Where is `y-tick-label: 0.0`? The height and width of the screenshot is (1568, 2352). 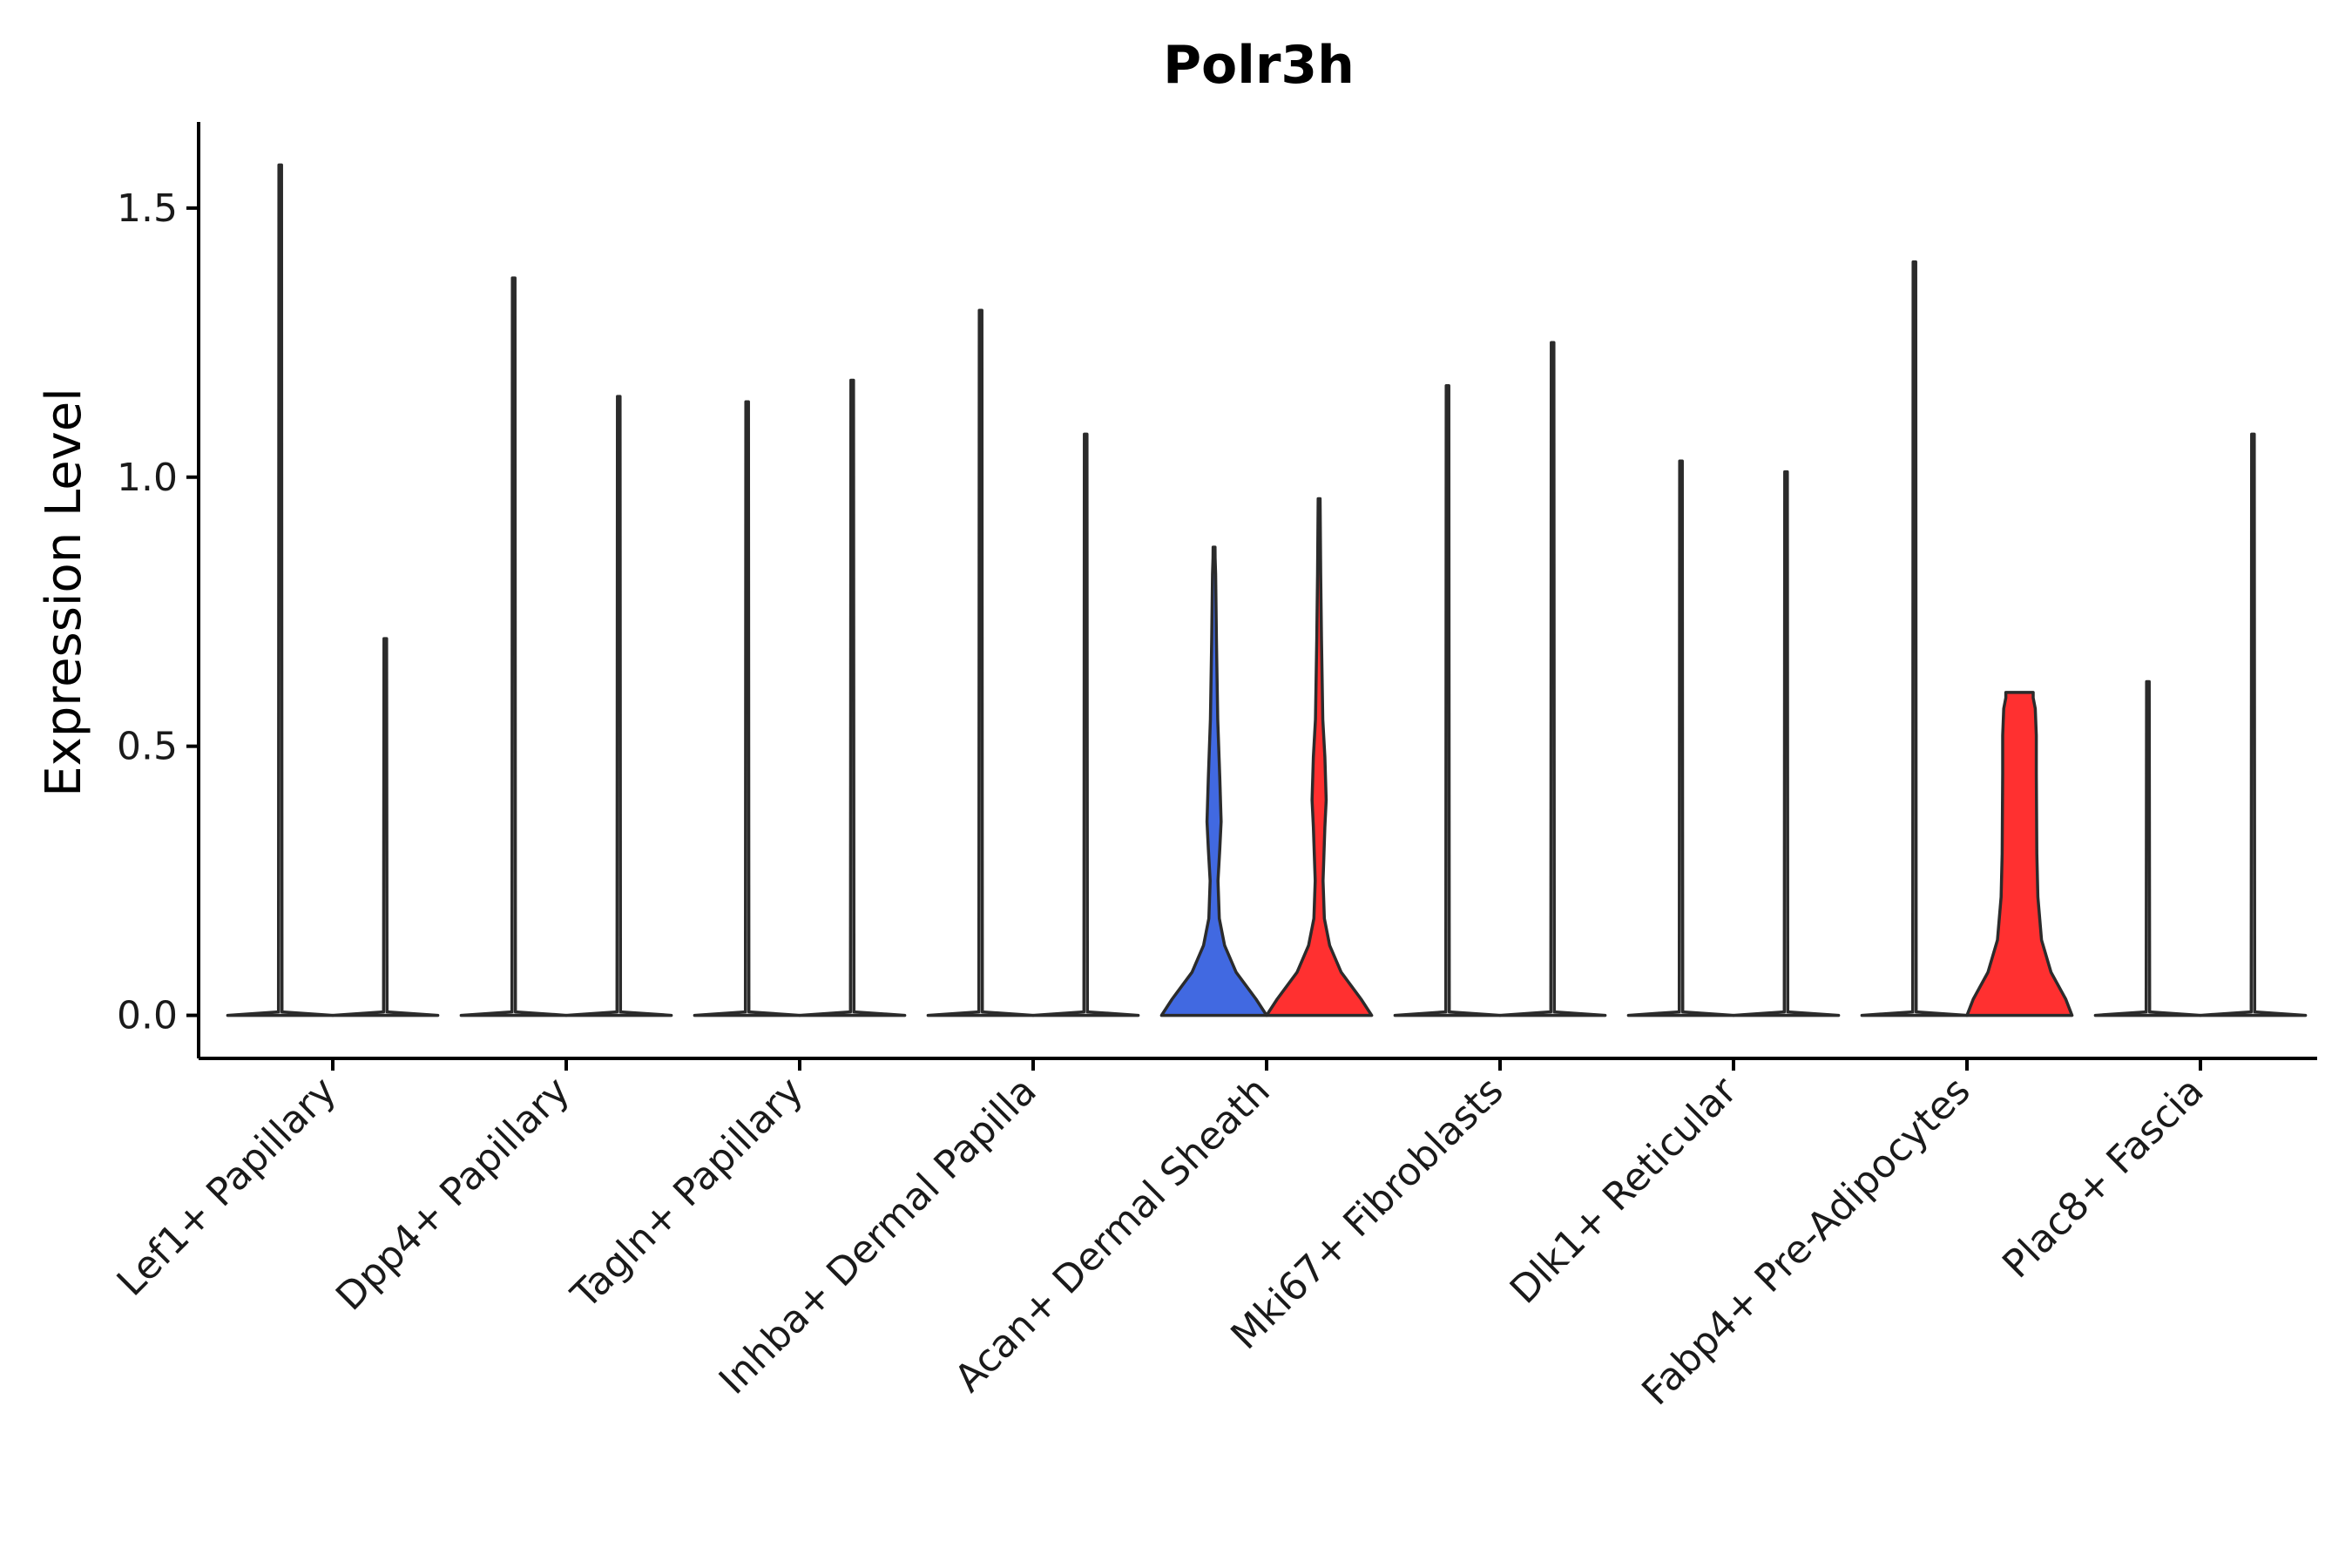
y-tick-label: 0.0 is located at coordinates (147, 1016).